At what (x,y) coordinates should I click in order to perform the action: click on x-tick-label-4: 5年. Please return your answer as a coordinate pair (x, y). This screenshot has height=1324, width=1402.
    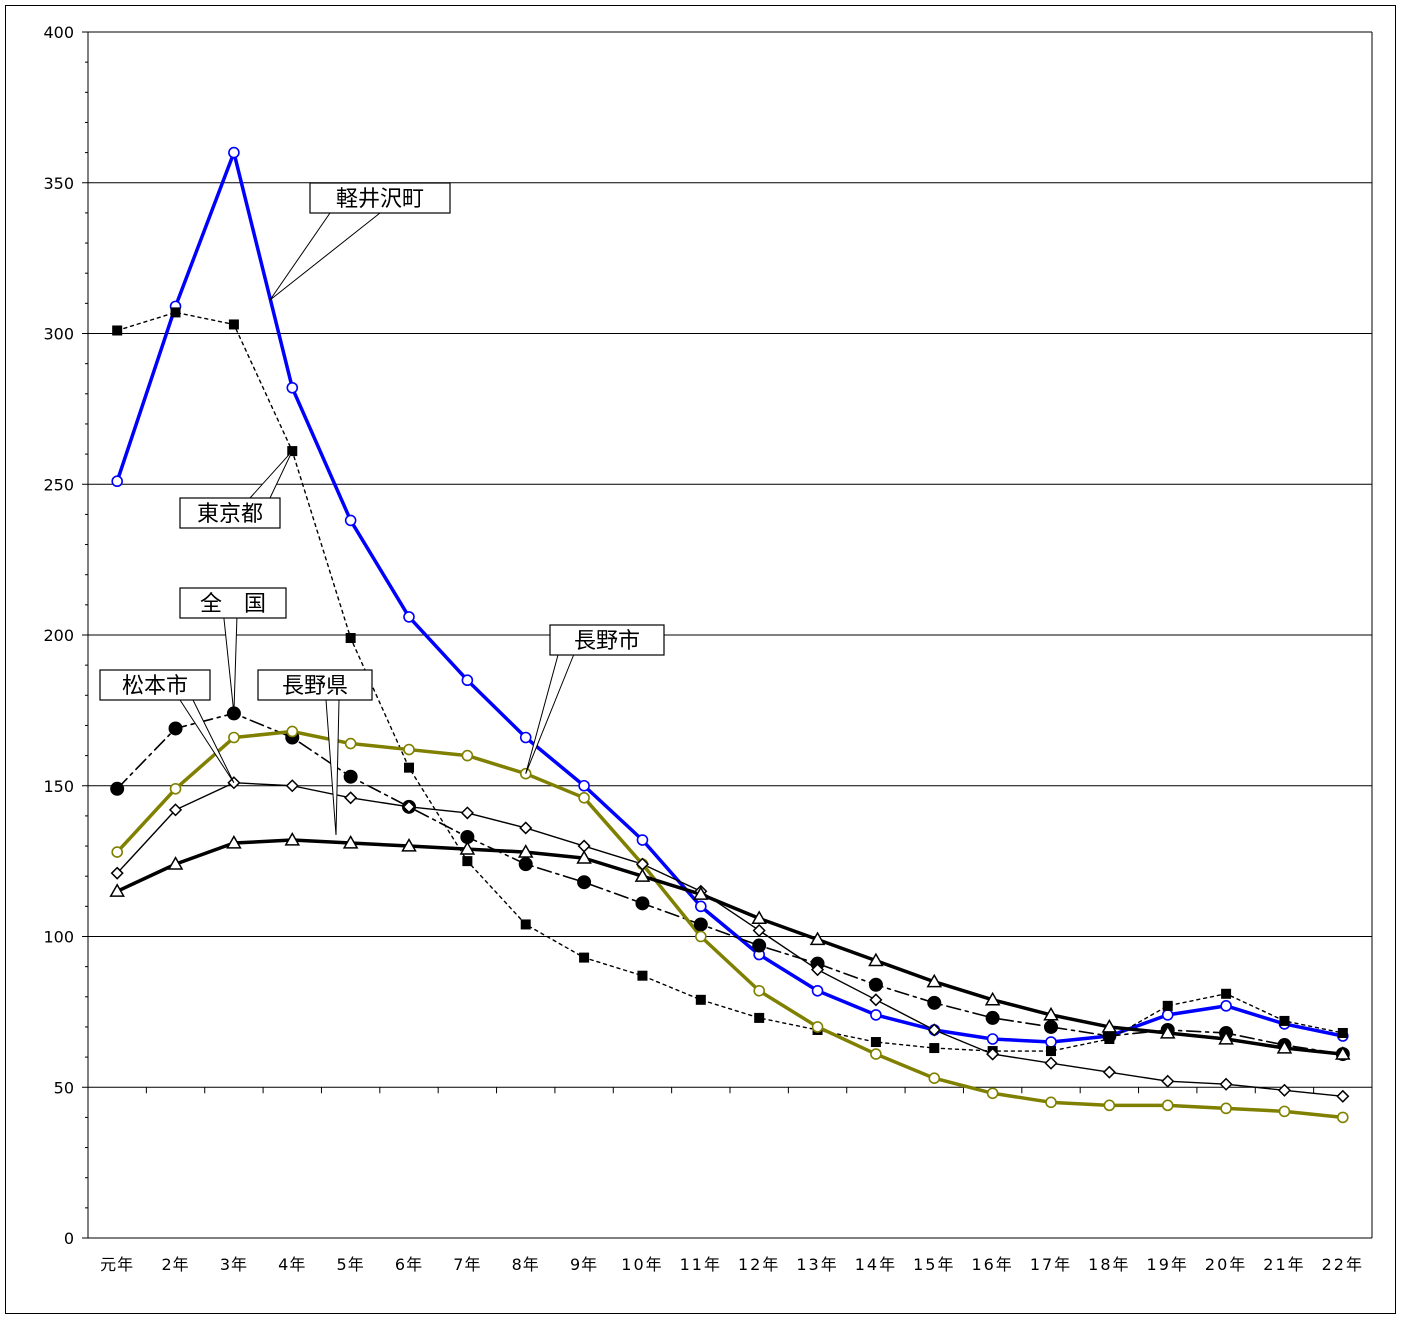
    Looking at the image, I should click on (351, 1264).